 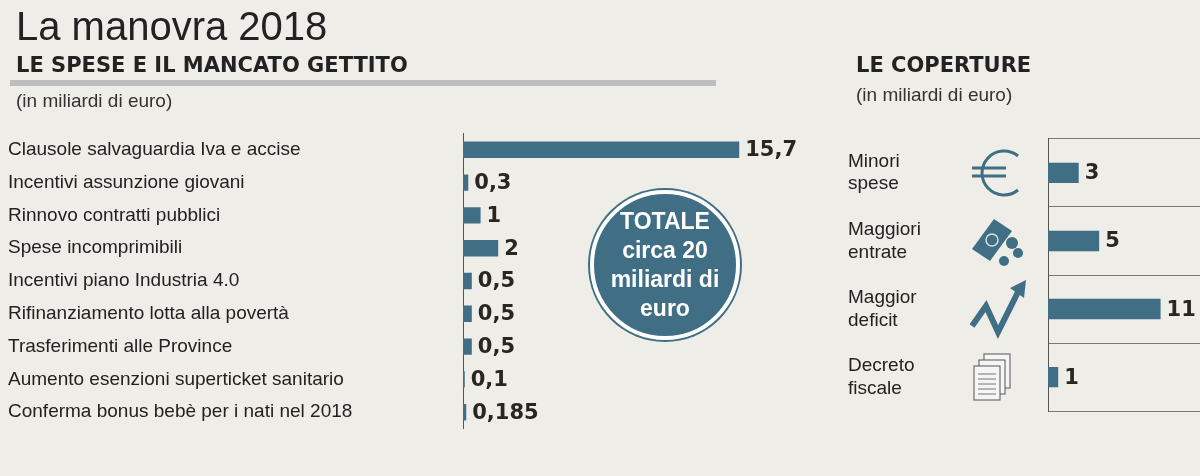 What do you see at coordinates (883, 307) in the screenshot?
I see `y-tick-label: Maggior deficit` at bounding box center [883, 307].